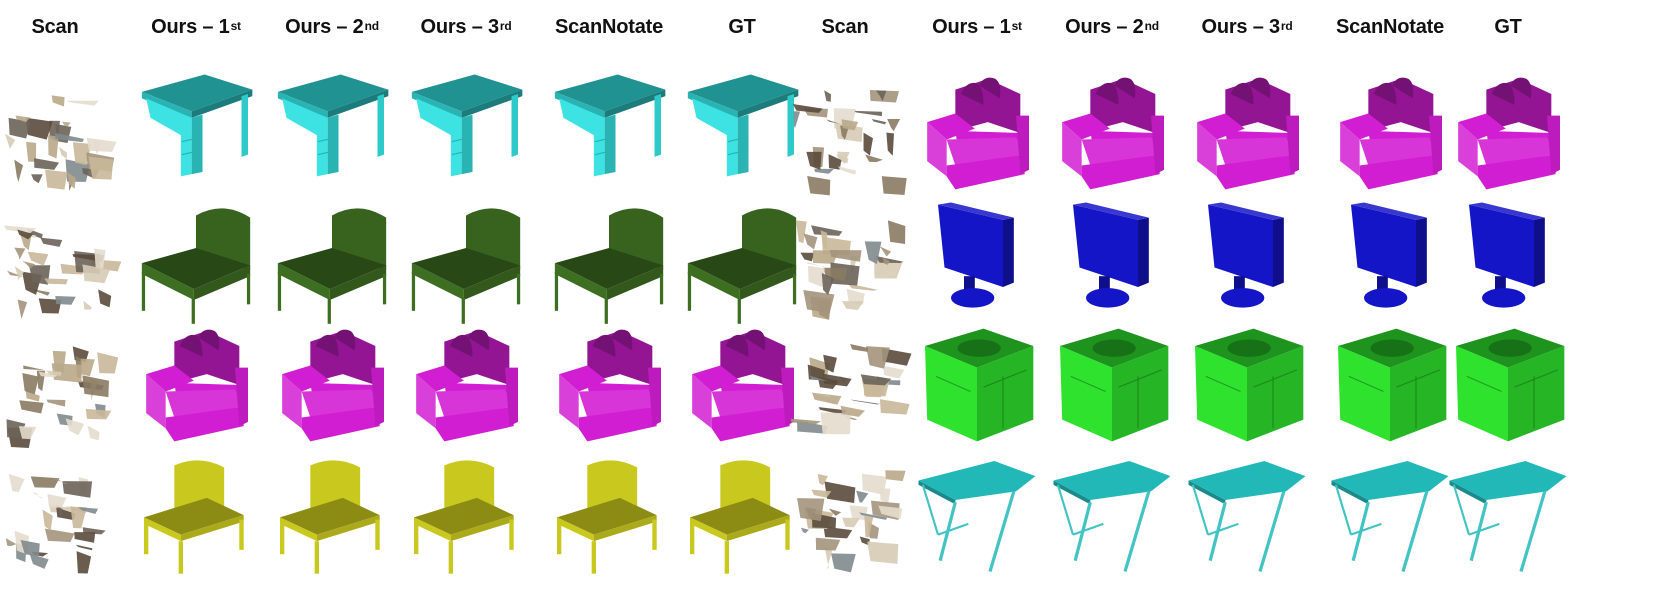 The height and width of the screenshot is (614, 1661). What do you see at coordinates (977, 513) in the screenshot?
I see `ours-1st-table-model` at bounding box center [977, 513].